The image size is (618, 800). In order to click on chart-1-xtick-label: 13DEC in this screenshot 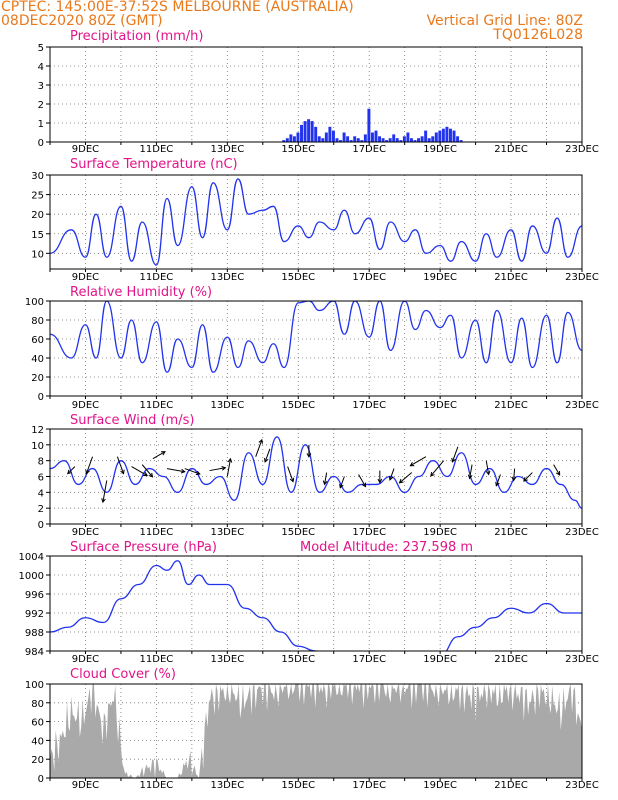, I will do `click(227, 277)`.